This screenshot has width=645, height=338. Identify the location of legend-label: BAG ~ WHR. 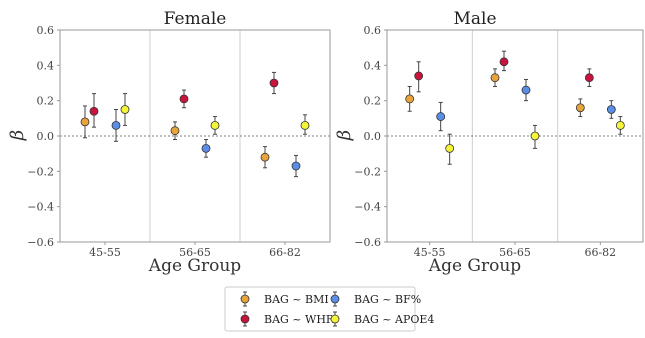
(299, 319).